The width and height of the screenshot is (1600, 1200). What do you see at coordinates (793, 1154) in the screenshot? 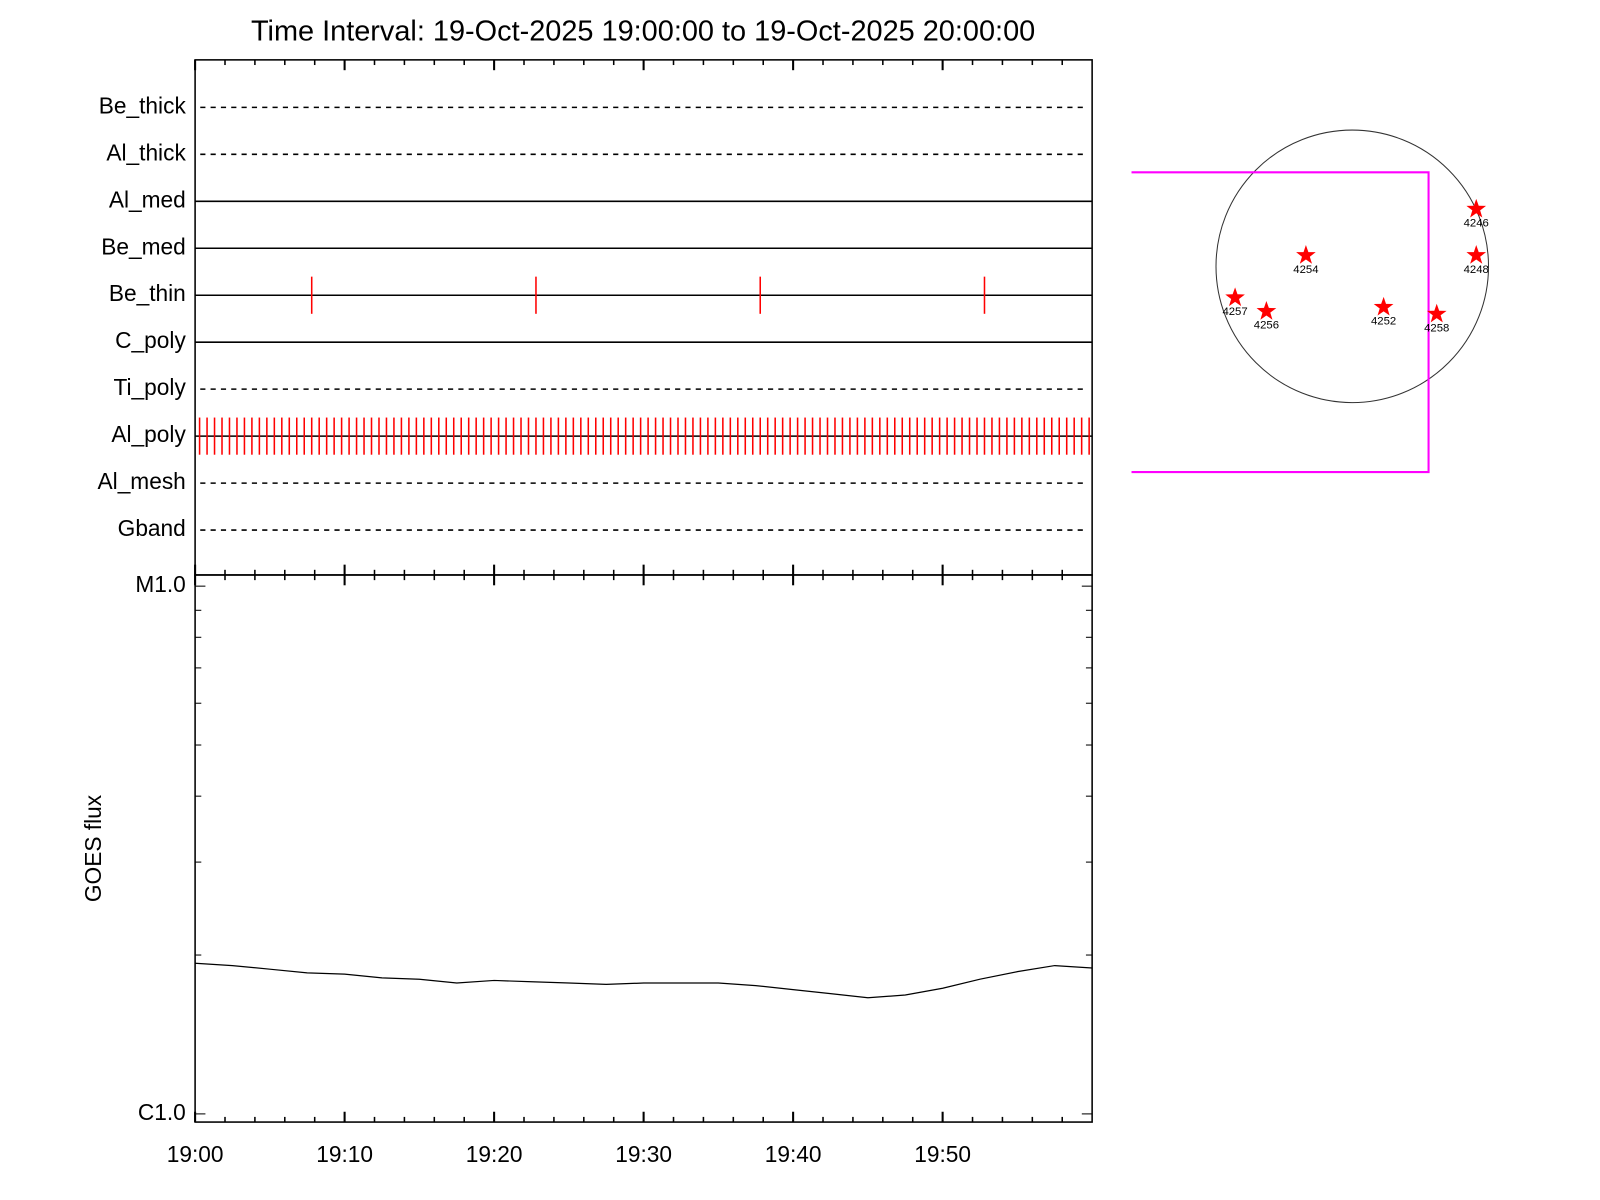
I see `x-tick-label: 19:40` at bounding box center [793, 1154].